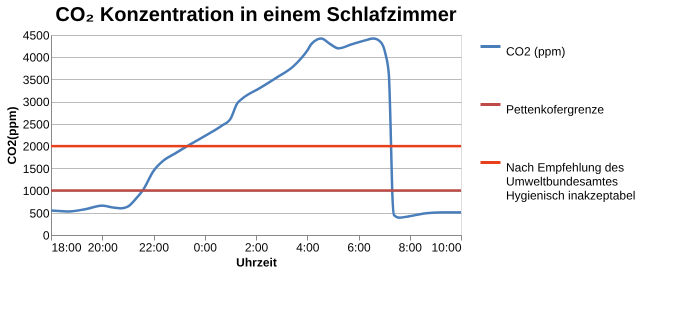 The image size is (700, 328). I want to click on x-tick-label: 18:00, so click(67, 247).